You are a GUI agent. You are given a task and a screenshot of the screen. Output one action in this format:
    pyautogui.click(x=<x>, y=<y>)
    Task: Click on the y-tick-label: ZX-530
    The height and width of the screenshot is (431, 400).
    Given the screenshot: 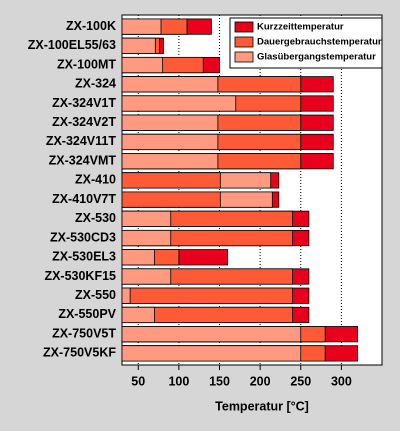 What is the action you would take?
    pyautogui.click(x=95, y=218)
    